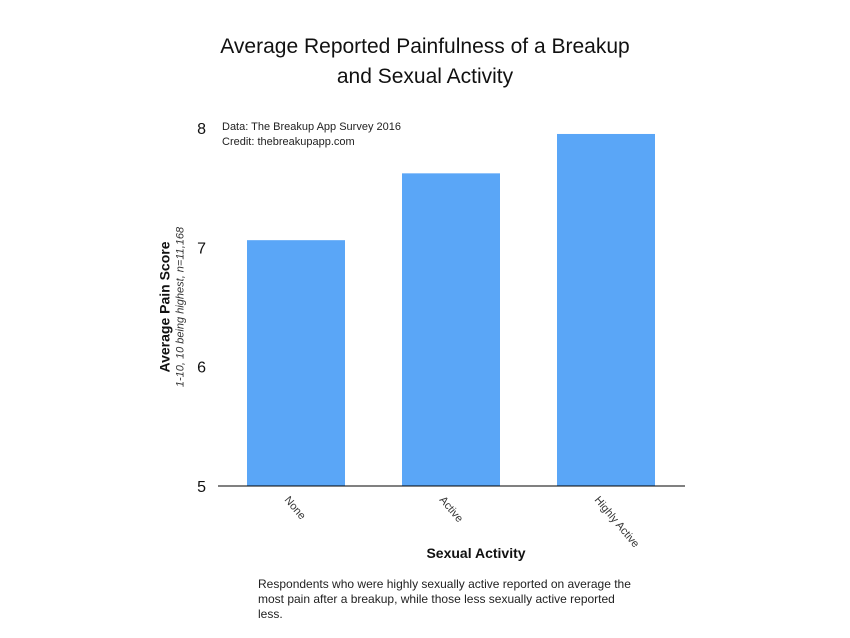 The image size is (850, 638). Describe the element at coordinates (296, 363) in the screenshot. I see `bar-none` at that location.